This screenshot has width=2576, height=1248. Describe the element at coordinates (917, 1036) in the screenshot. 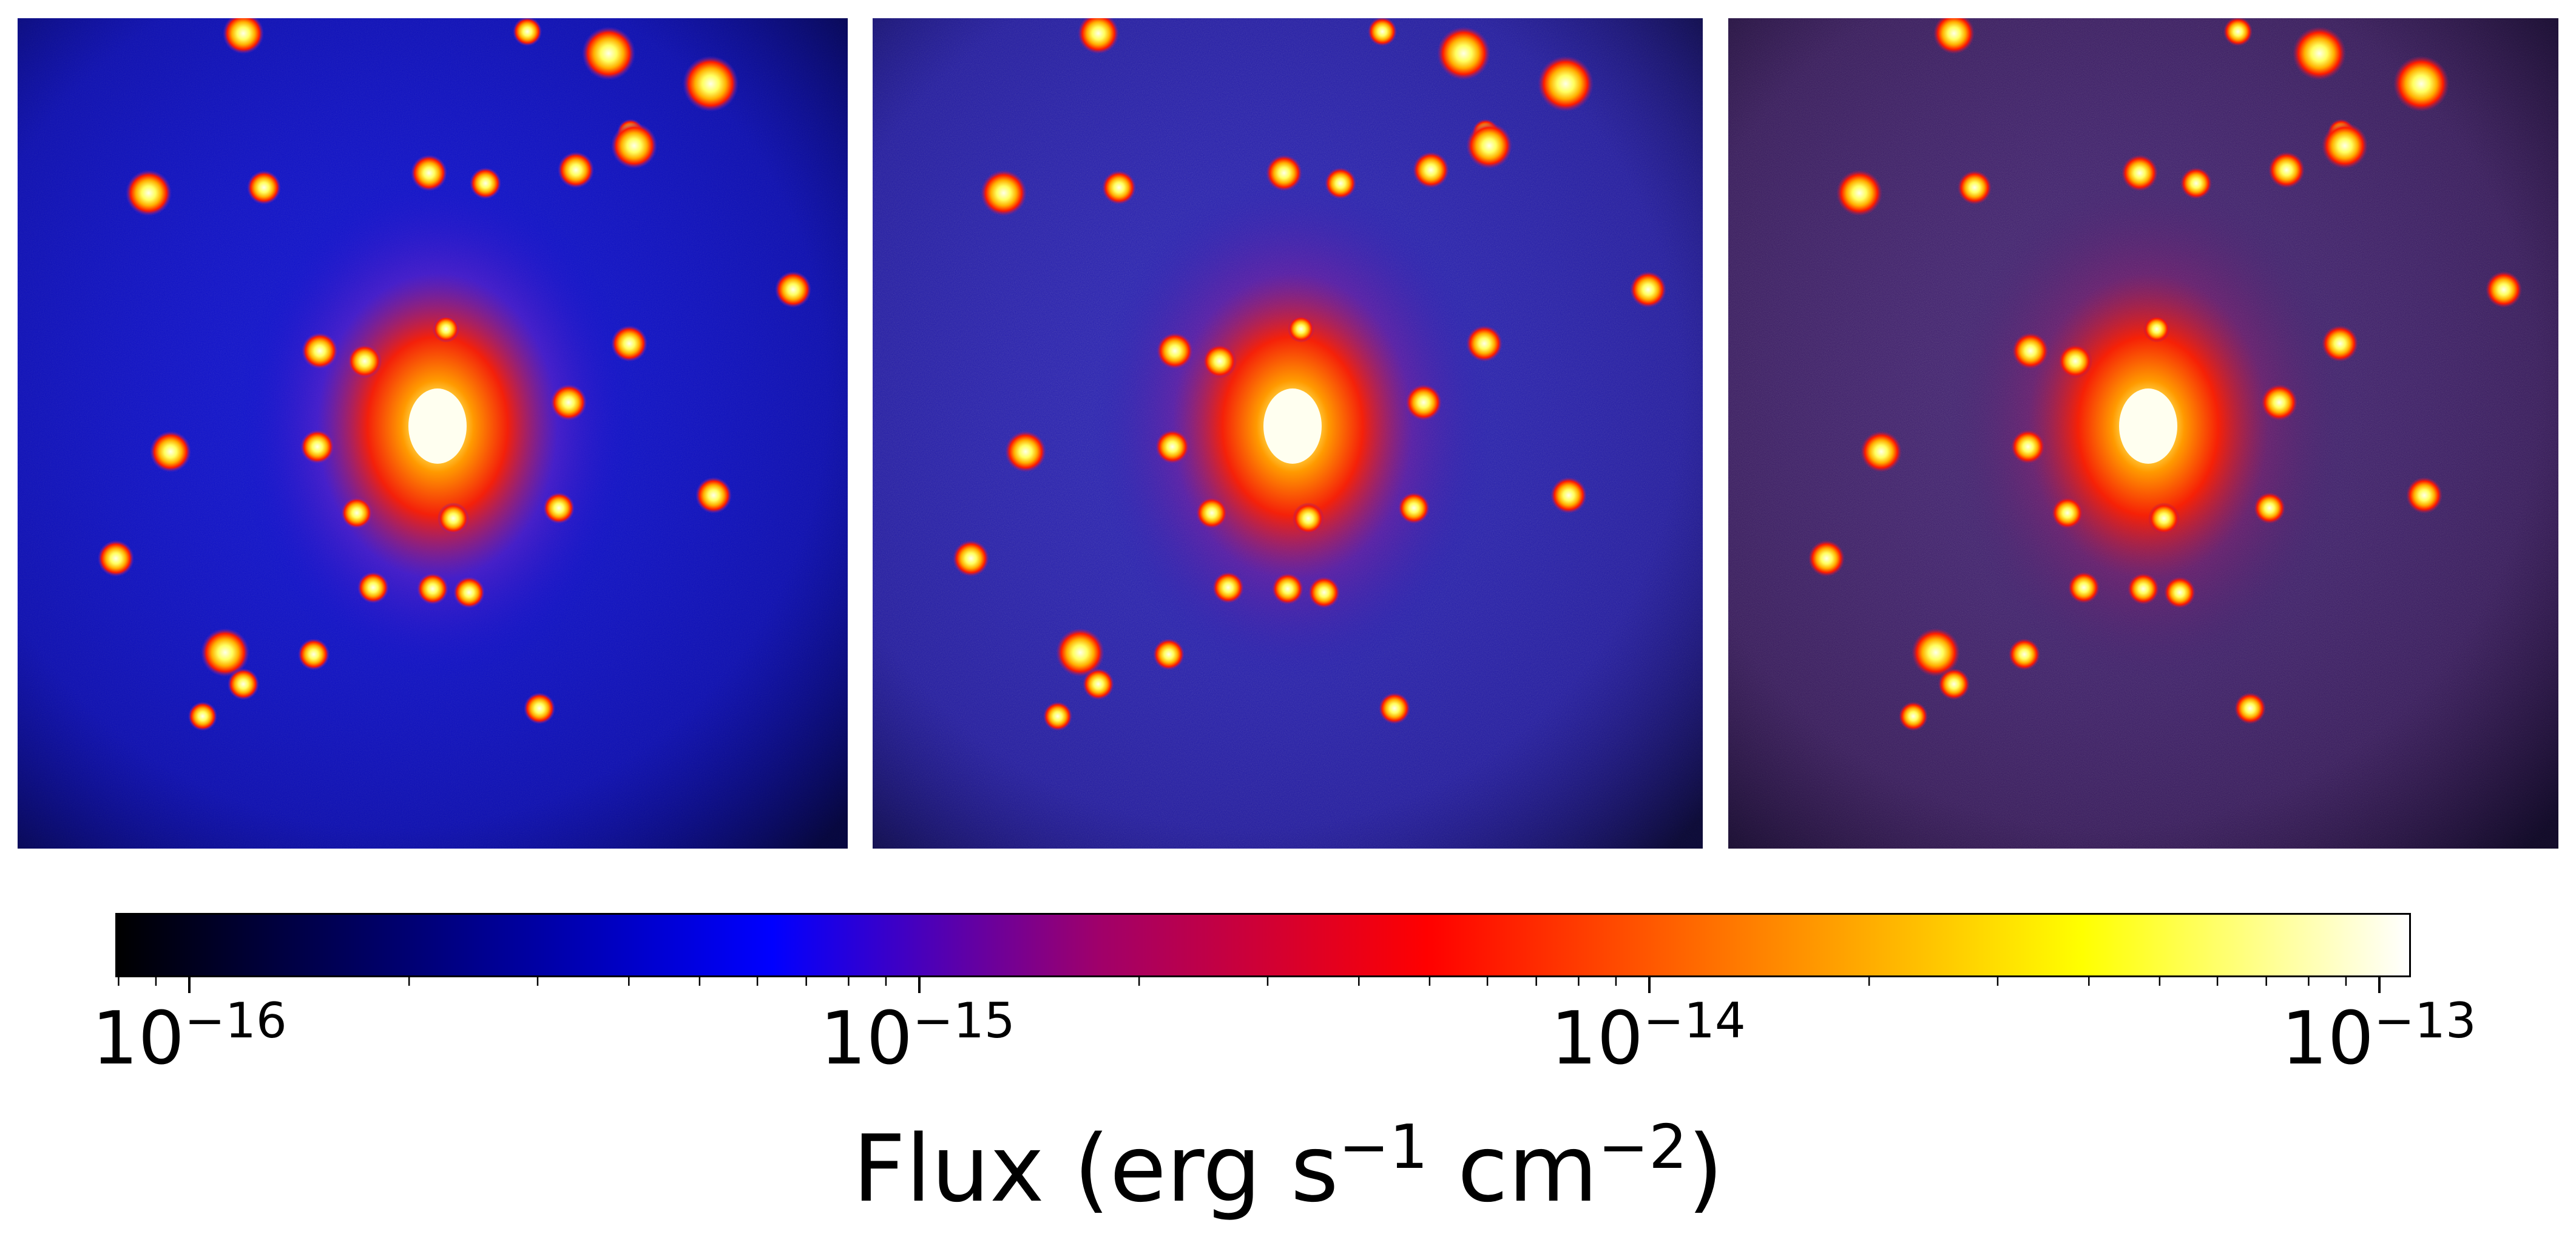

I see `colorbar-tick-label: 10−15` at that location.